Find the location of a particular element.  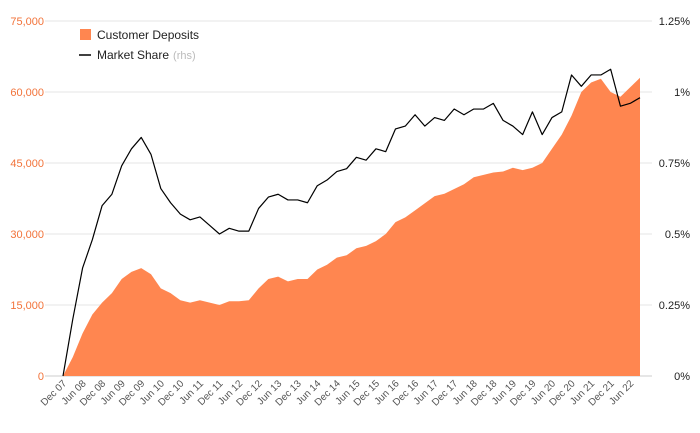

legend-label-market-share-name: Market Share is located at coordinates (133, 55).